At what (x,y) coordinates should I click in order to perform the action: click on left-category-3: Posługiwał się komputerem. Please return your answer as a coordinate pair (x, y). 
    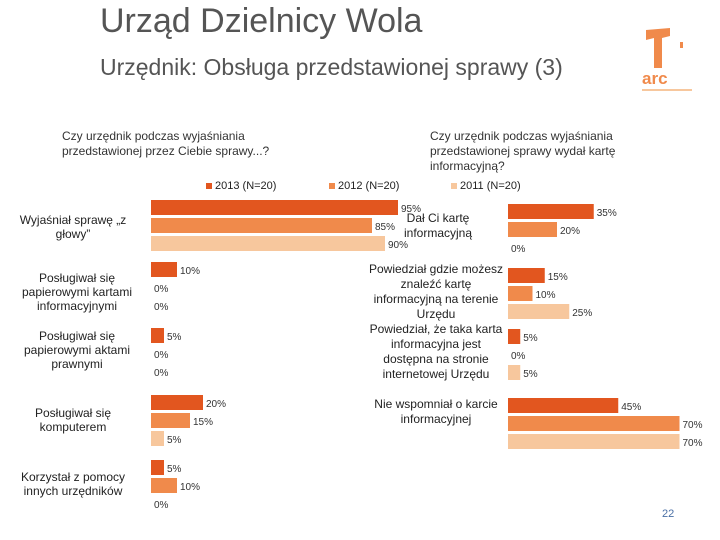
    Looking at the image, I should click on (73, 420).